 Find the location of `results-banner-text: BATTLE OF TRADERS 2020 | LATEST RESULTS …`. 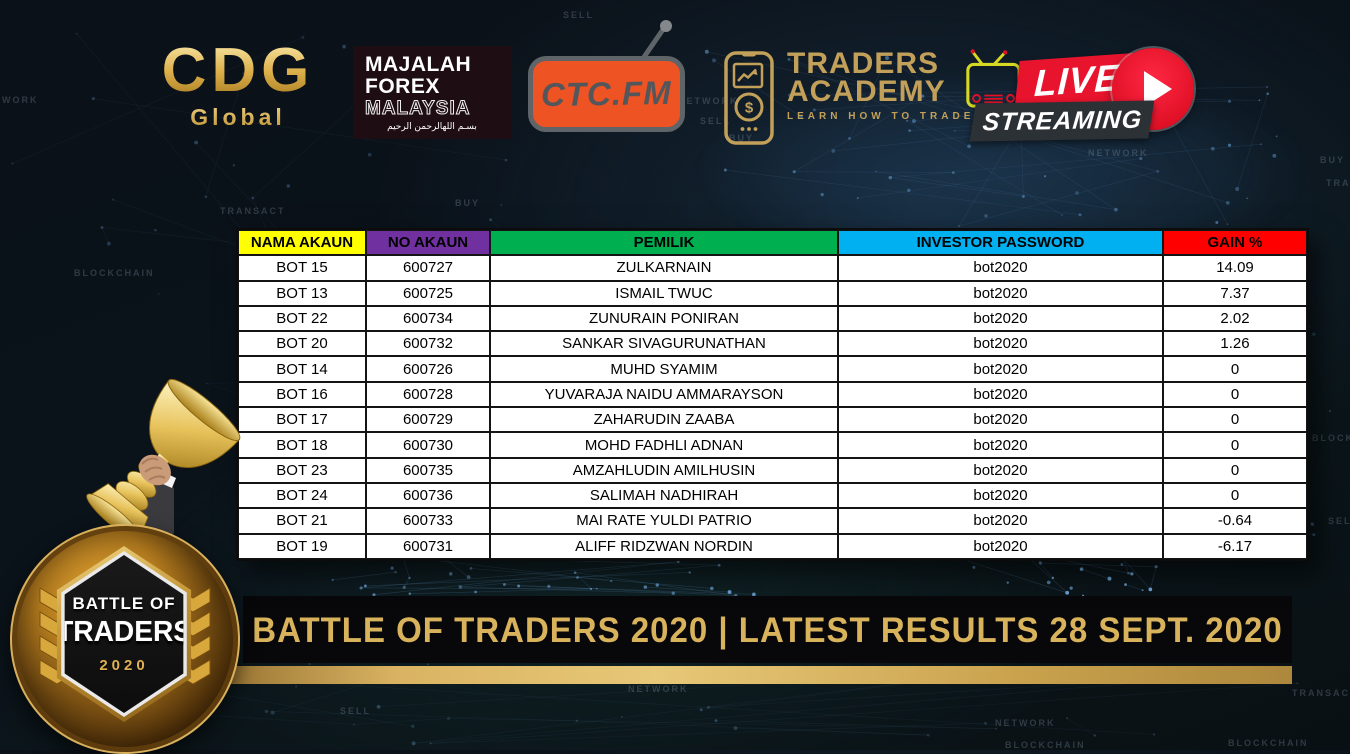

results-banner-text: BATTLE OF TRADERS 2020 | LATEST RESULTS … is located at coordinates (767, 629).